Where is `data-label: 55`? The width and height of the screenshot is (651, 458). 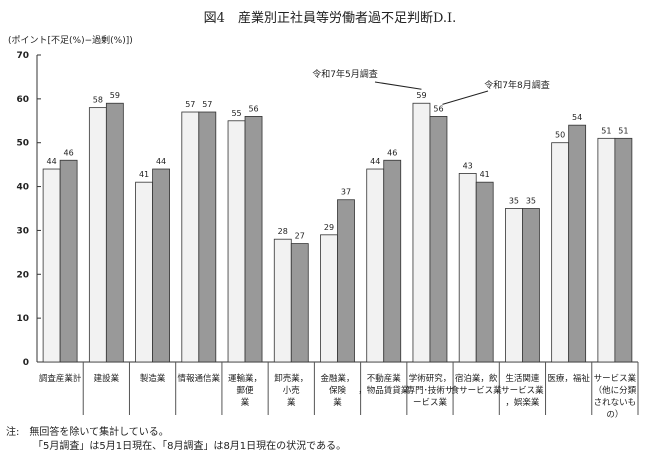 data-label: 55 is located at coordinates (236, 113).